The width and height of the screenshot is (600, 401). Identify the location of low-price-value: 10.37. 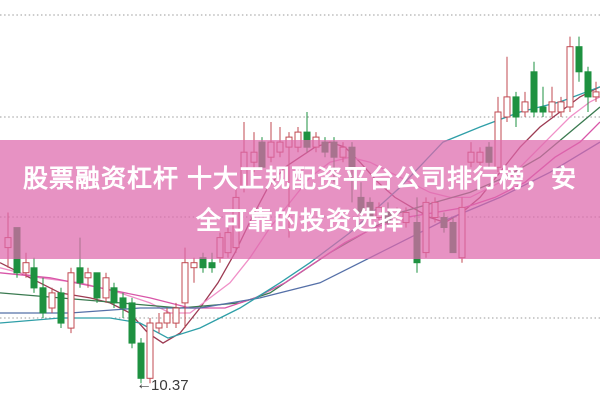
(170, 385).